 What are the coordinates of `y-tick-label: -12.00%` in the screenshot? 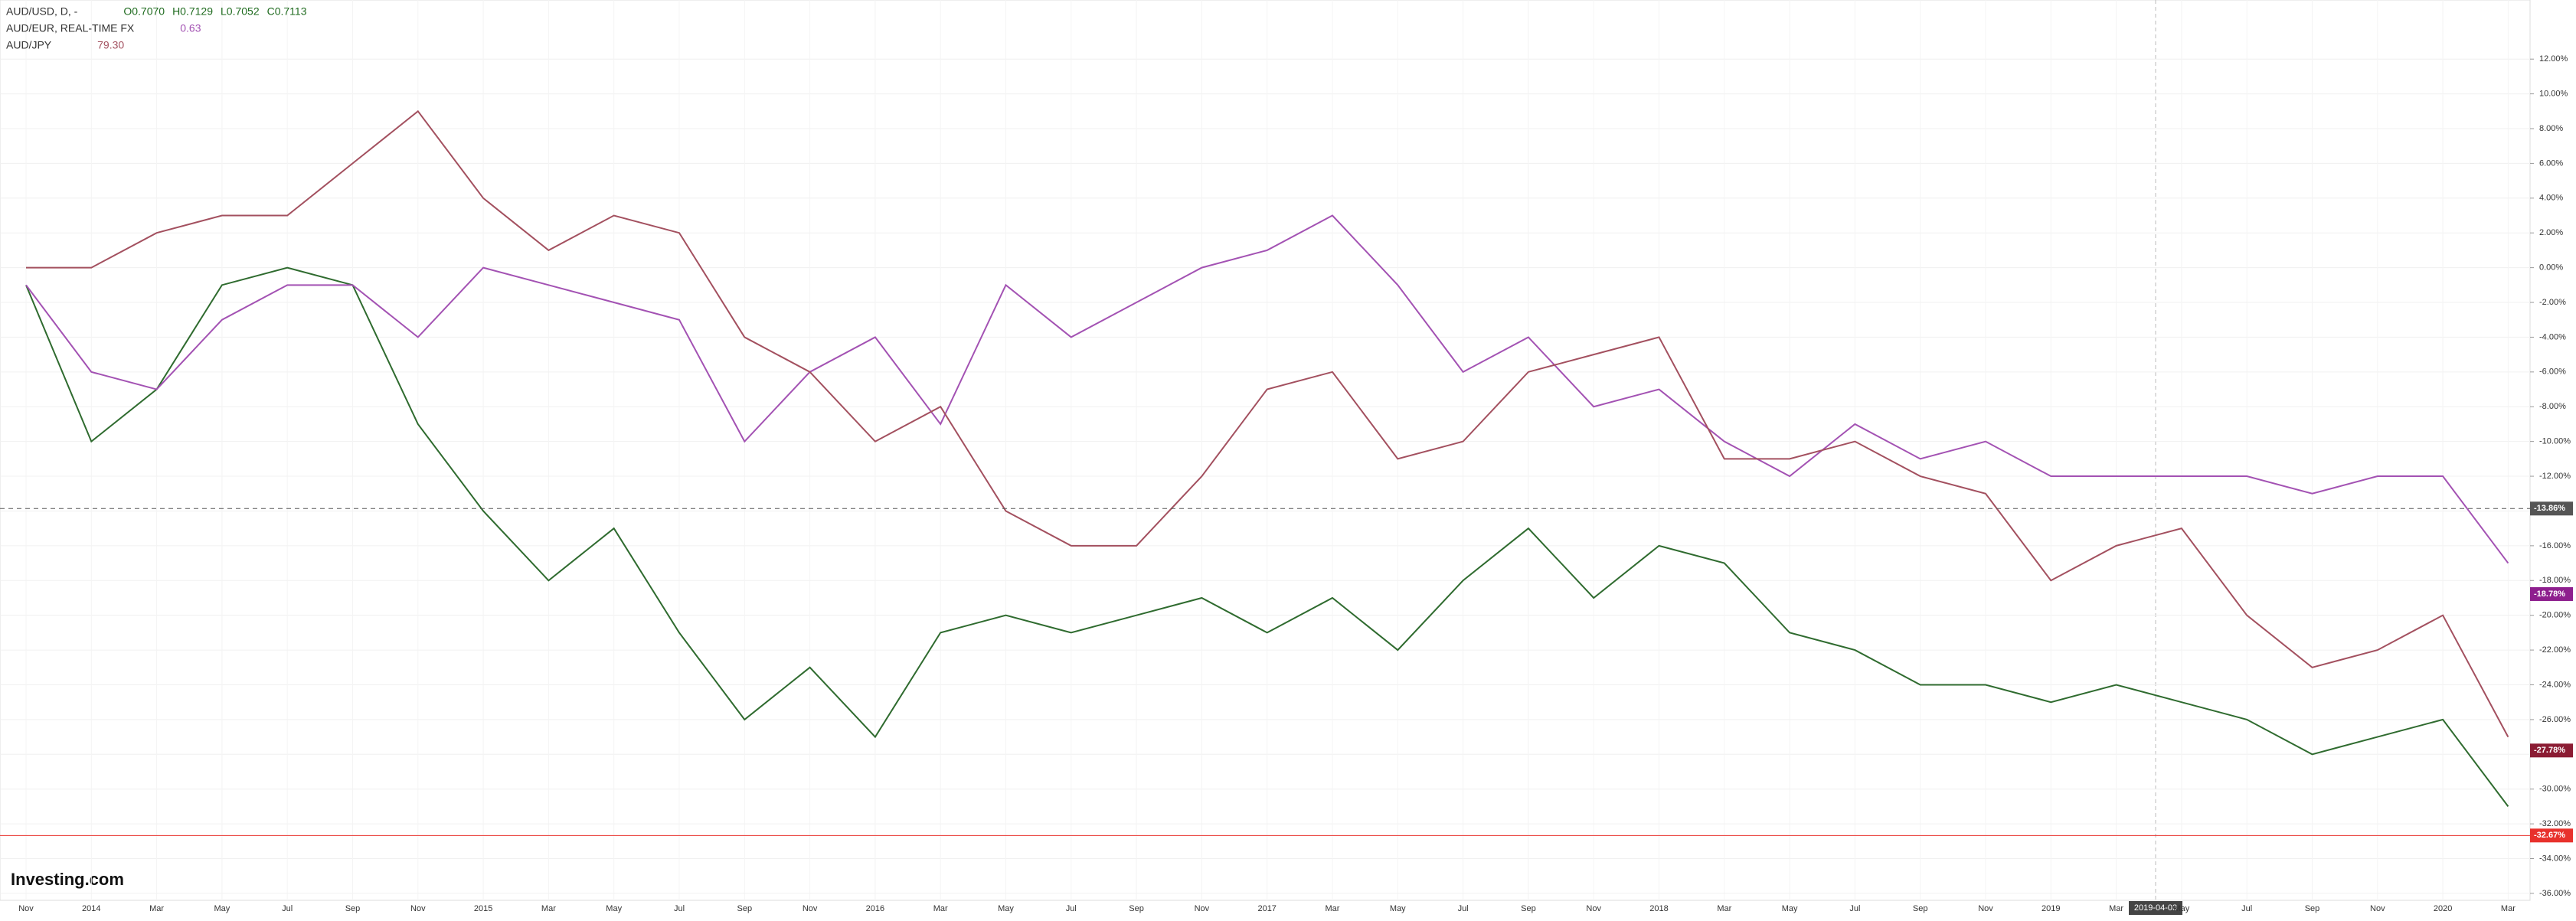 It's located at (2555, 476).